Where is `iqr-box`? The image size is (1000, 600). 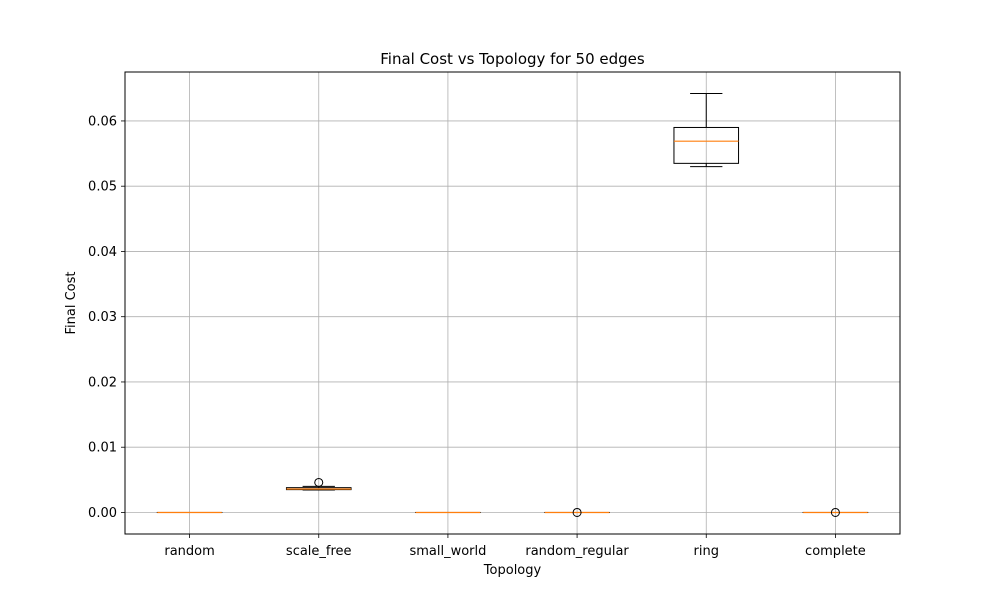
iqr-box is located at coordinates (706, 145).